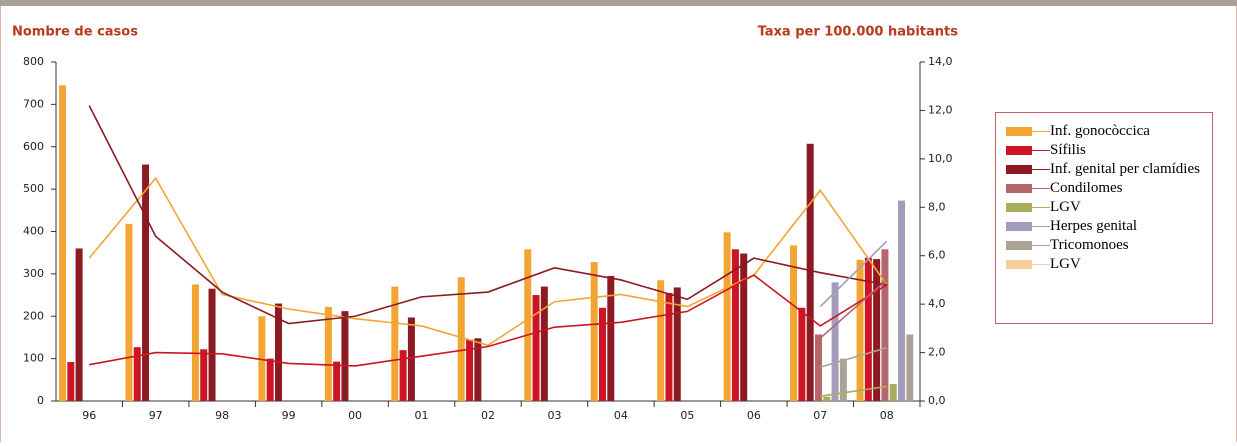 This screenshot has height=446, width=1237. What do you see at coordinates (1089, 245) in the screenshot?
I see `legend-label: Tricomonoes` at bounding box center [1089, 245].